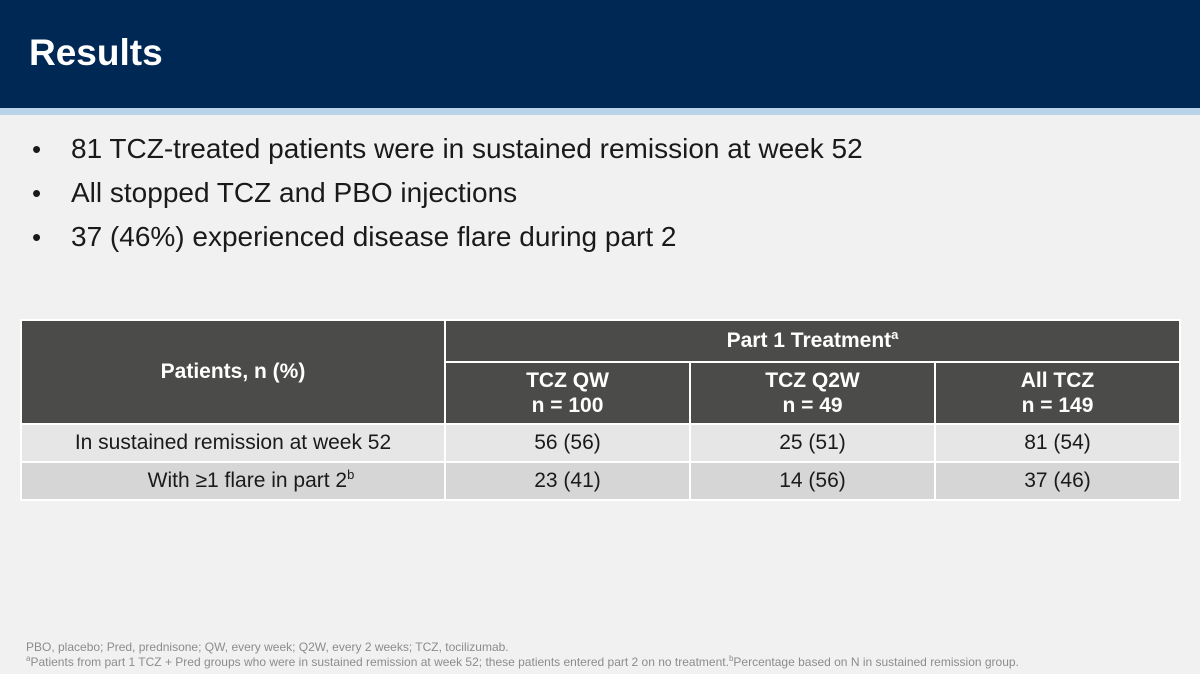 The height and width of the screenshot is (674, 1200). I want to click on column-n: n = 149, so click(1057, 405).